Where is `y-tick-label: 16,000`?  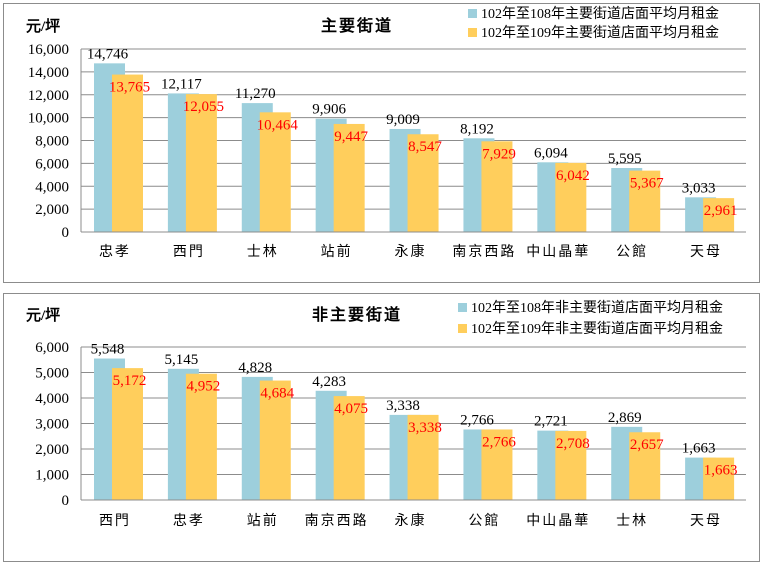 y-tick-label: 16,000 is located at coordinates (48, 50).